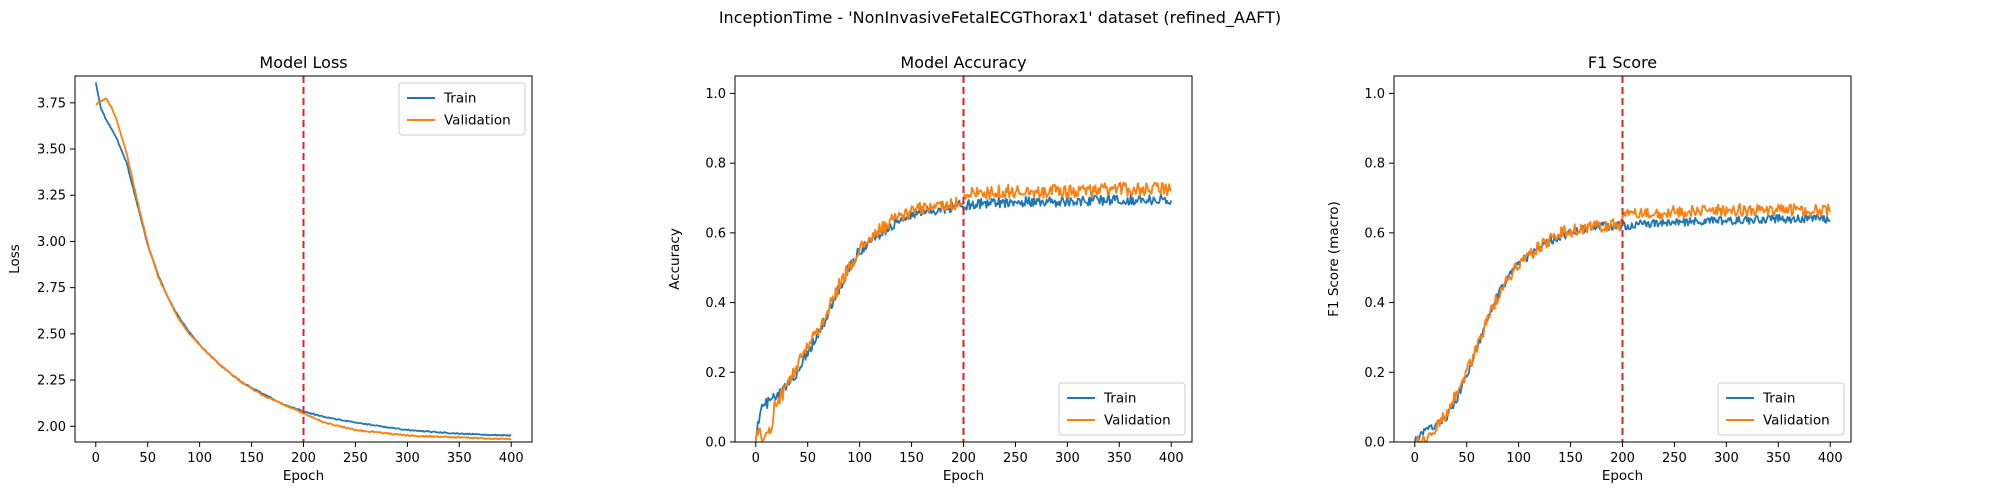 The height and width of the screenshot is (500, 2000). What do you see at coordinates (1622, 62) in the screenshot?
I see `chart-title: F1 Score` at bounding box center [1622, 62].